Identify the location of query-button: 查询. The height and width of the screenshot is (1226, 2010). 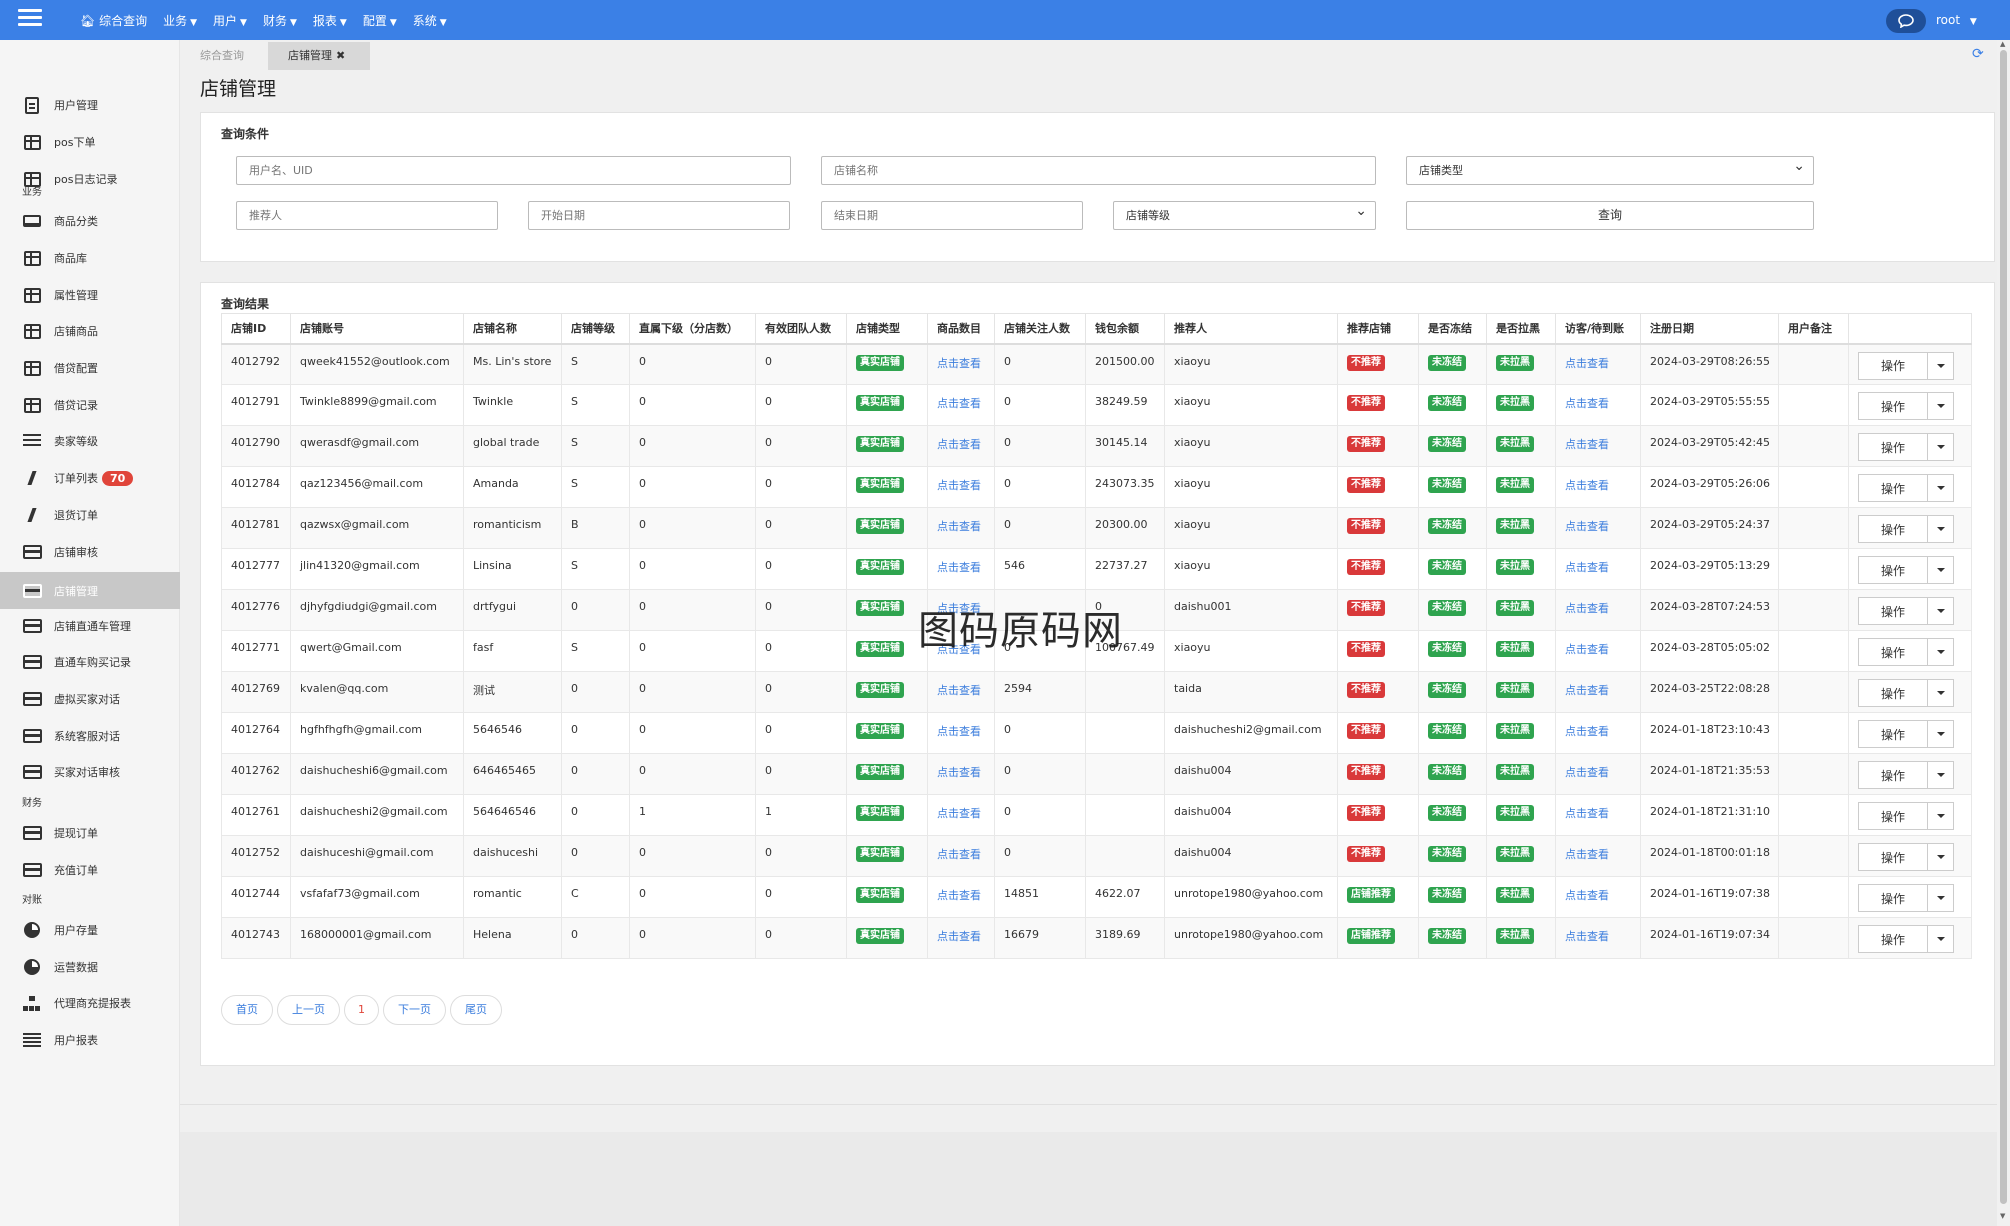
(1610, 215).